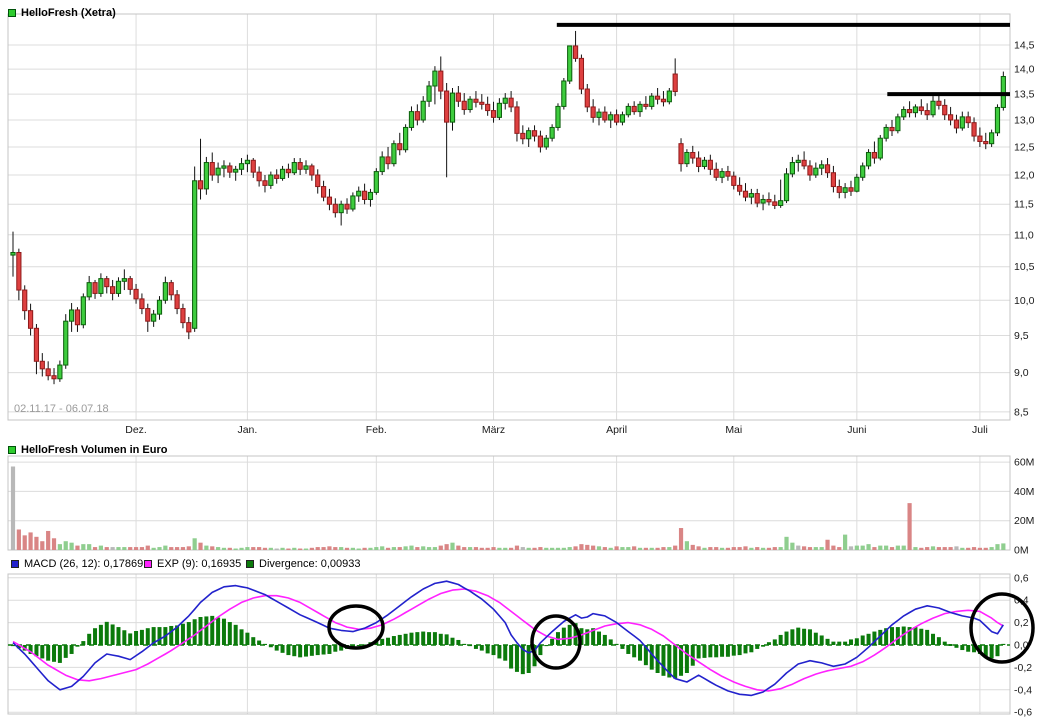  I want to click on volume-title-row: HelloFresh Volumen in Euro, so click(87, 450).